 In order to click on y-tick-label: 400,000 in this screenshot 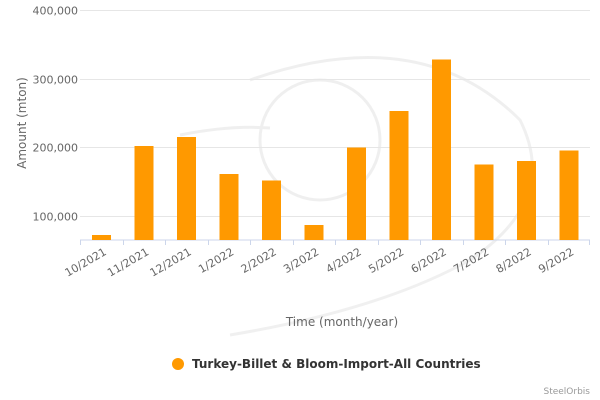, I will do `click(56, 11)`.